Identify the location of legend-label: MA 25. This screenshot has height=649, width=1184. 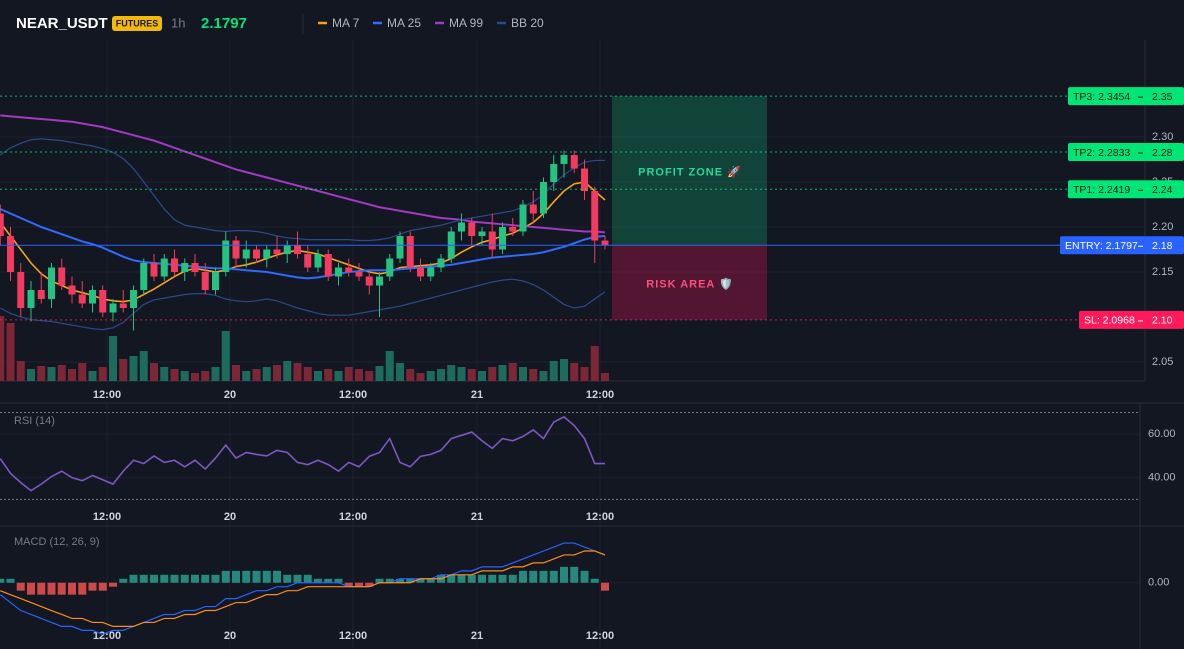
(404, 23).